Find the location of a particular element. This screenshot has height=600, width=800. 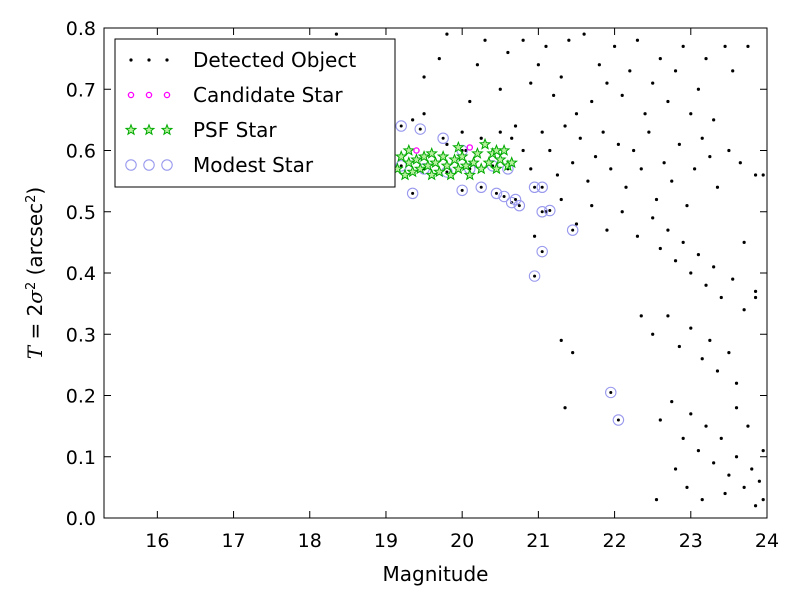

y-tick-label: 0.5 is located at coordinates (81, 213).